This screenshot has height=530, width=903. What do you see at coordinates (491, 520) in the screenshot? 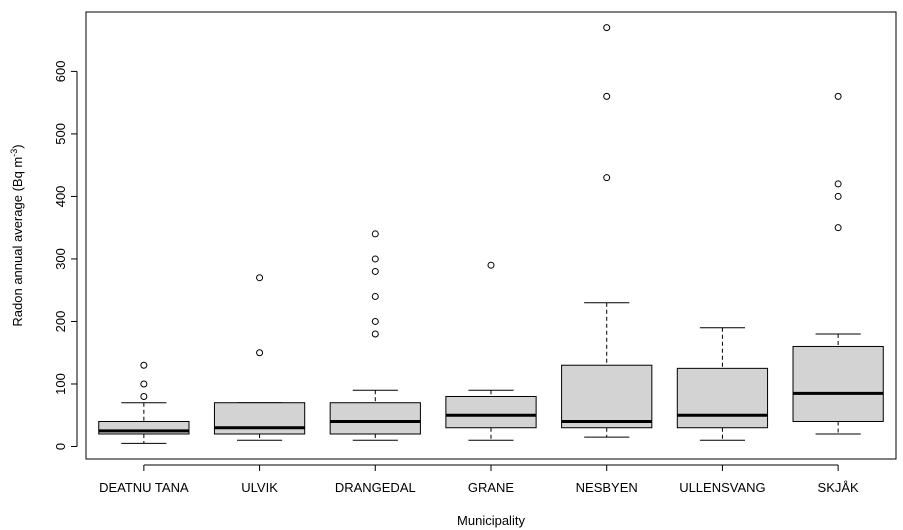
I see `x-axis-title: Municipality` at bounding box center [491, 520].